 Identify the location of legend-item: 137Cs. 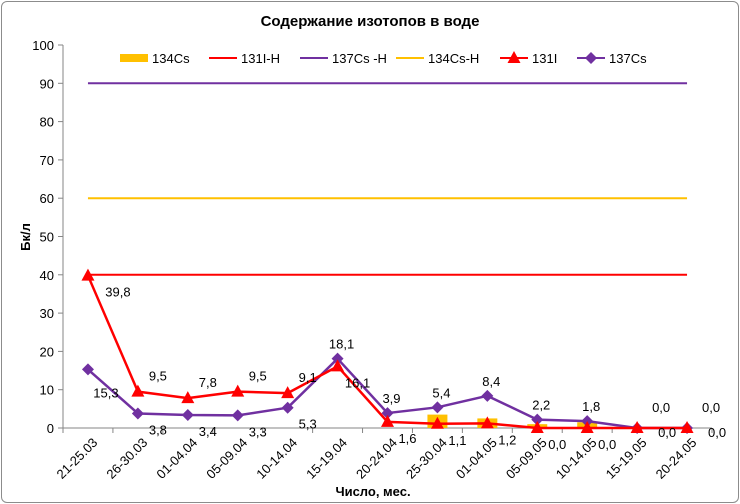
(612, 58).